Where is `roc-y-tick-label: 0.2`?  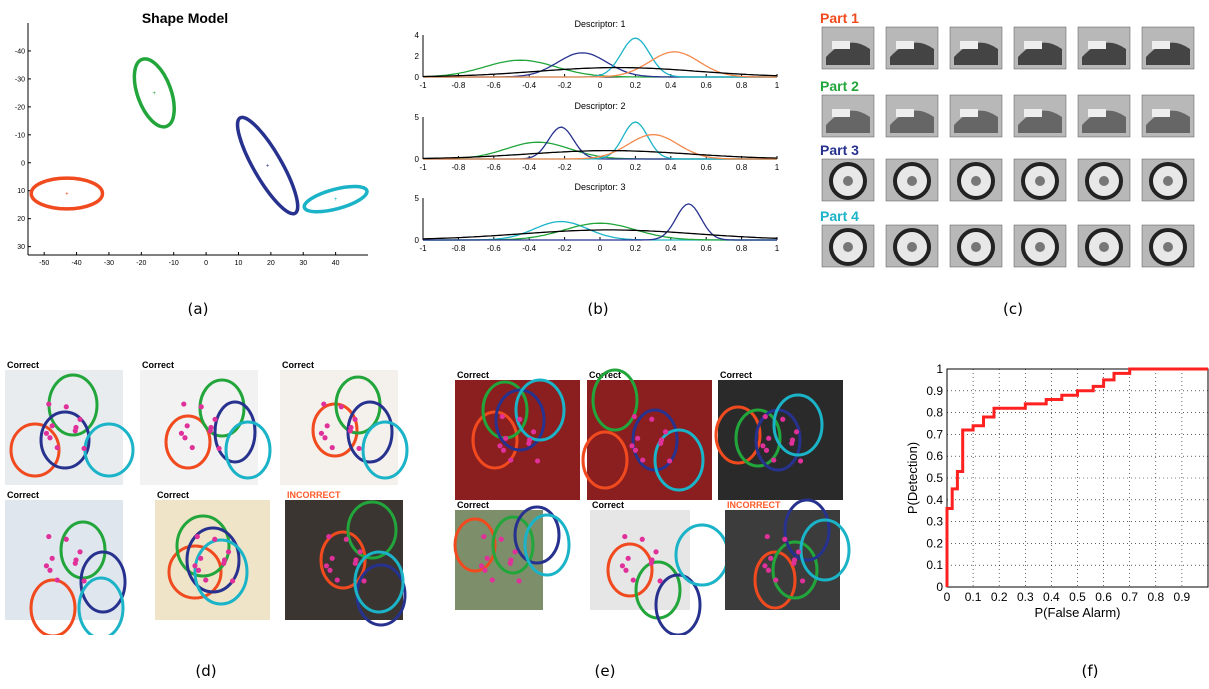 roc-y-tick-label: 0.2 is located at coordinates (934, 543).